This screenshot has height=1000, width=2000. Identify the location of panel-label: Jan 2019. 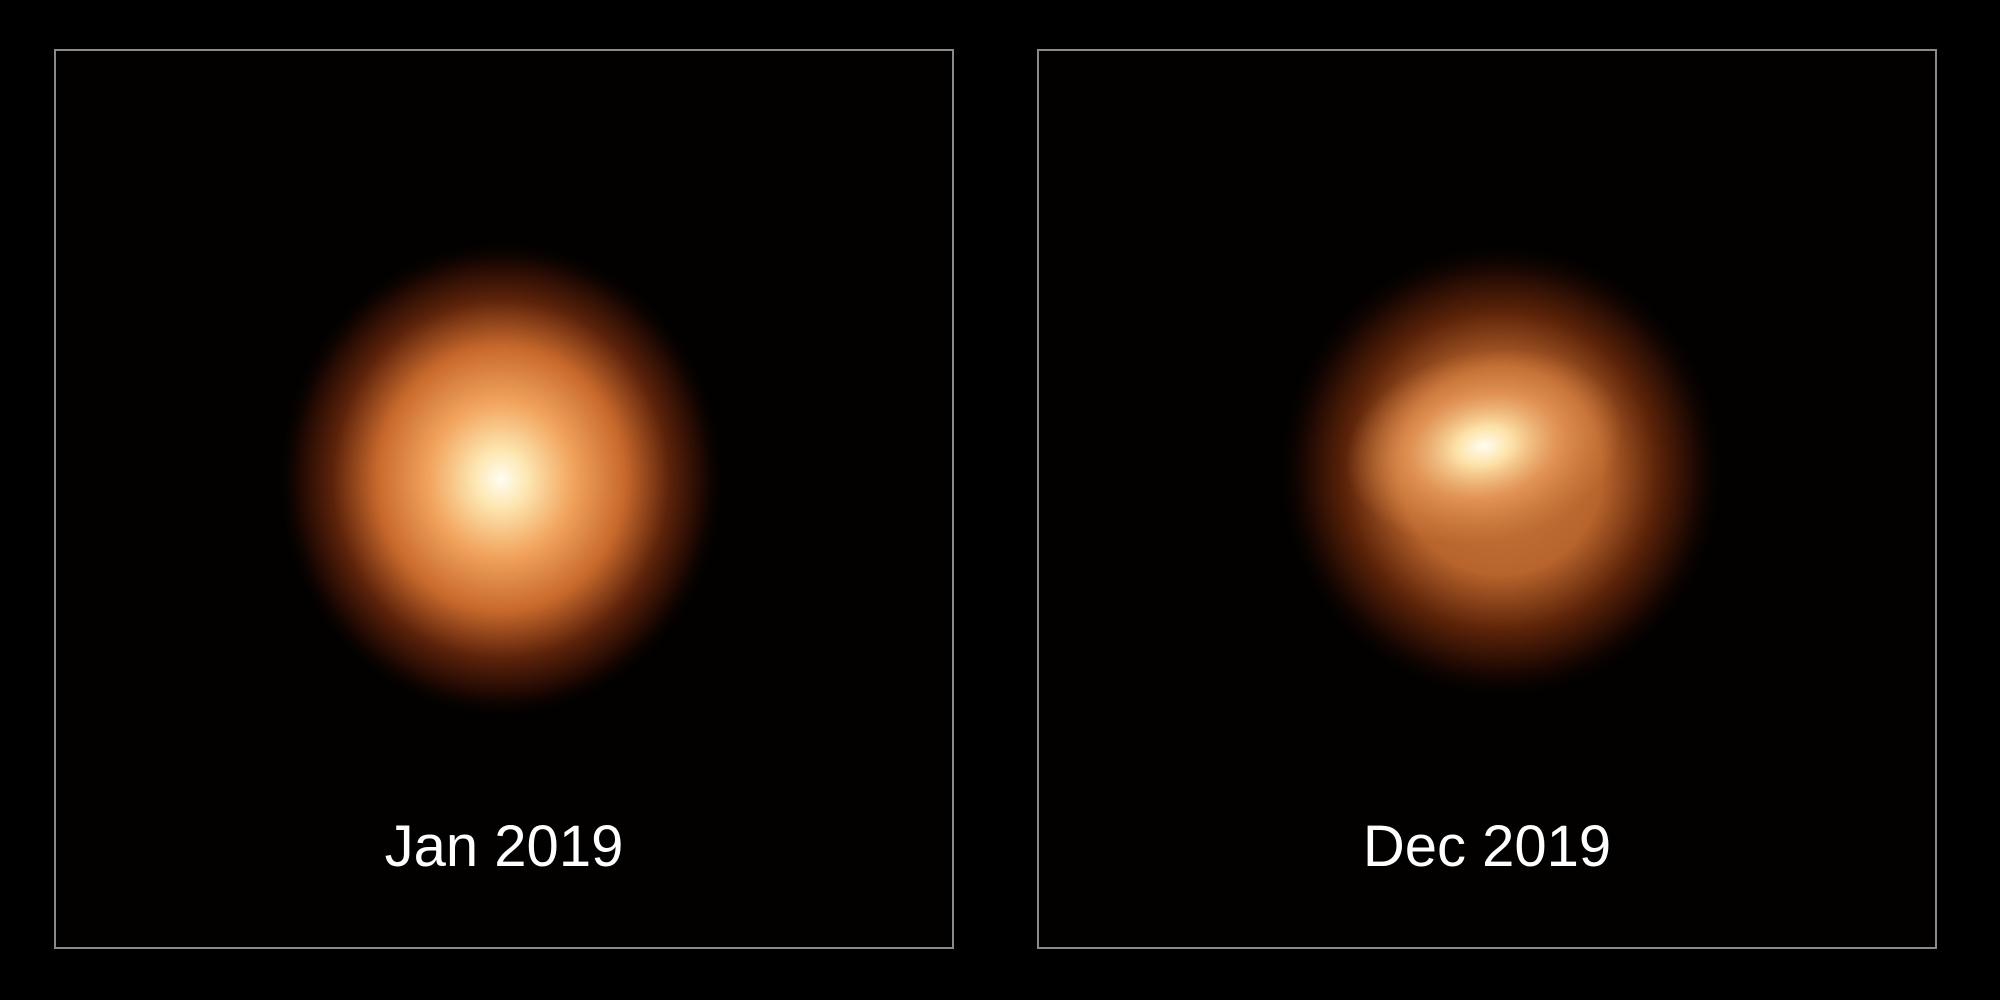
(504, 846).